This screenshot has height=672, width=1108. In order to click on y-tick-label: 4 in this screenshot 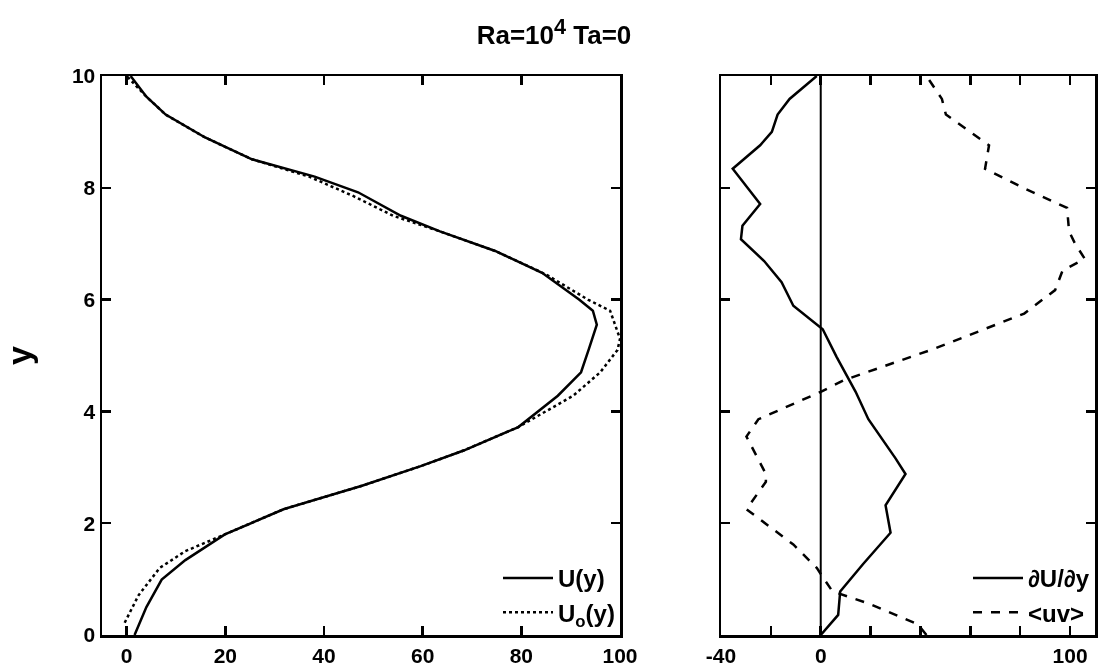, I will do `click(89, 411)`.